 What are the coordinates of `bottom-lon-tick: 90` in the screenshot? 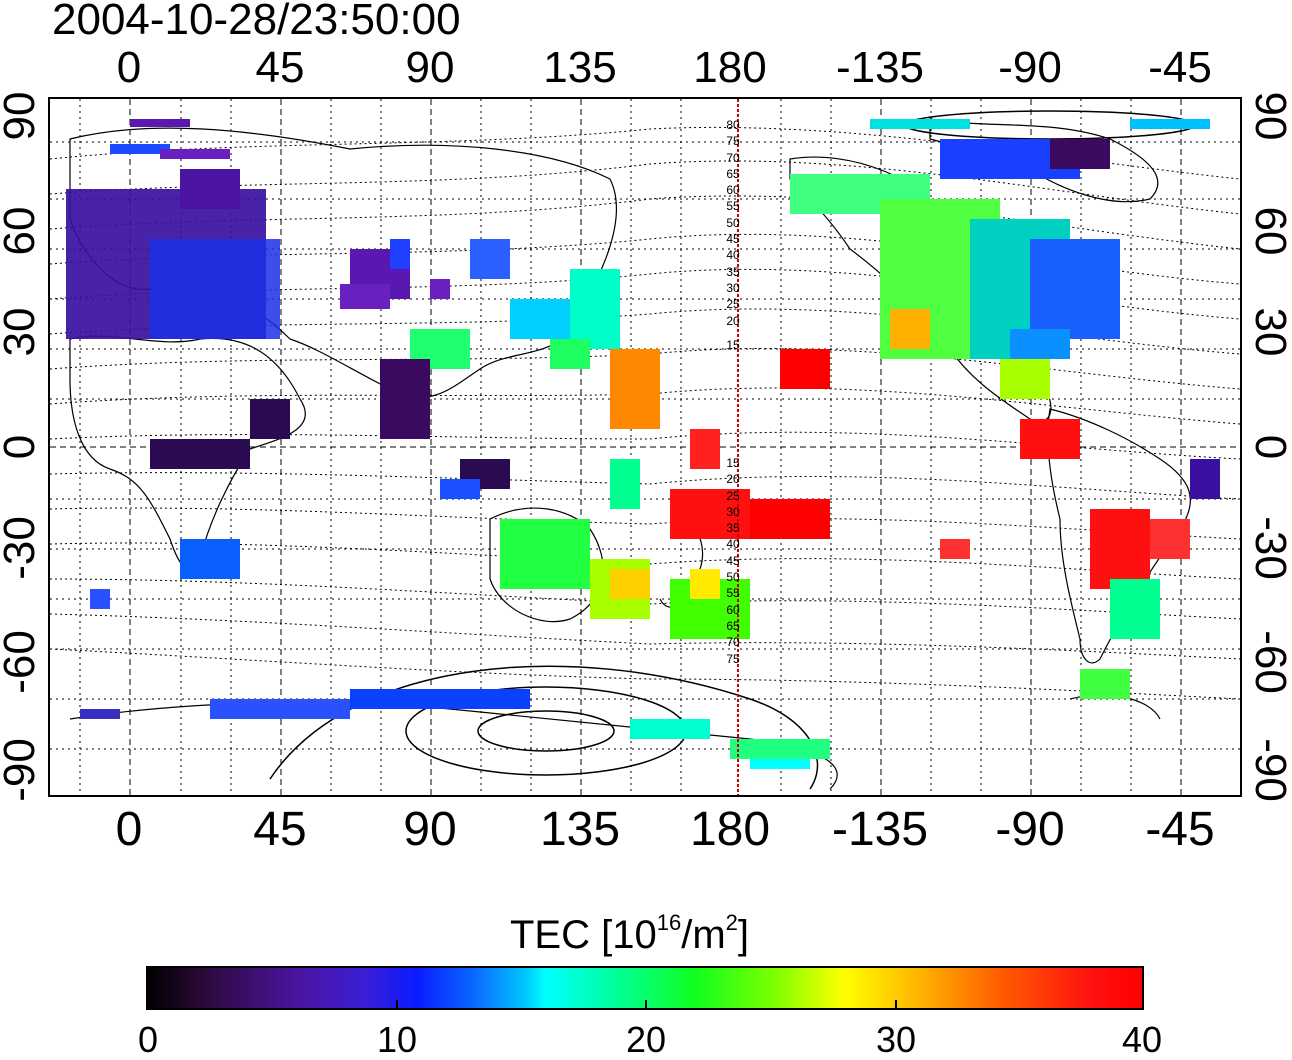 It's located at (430, 829).